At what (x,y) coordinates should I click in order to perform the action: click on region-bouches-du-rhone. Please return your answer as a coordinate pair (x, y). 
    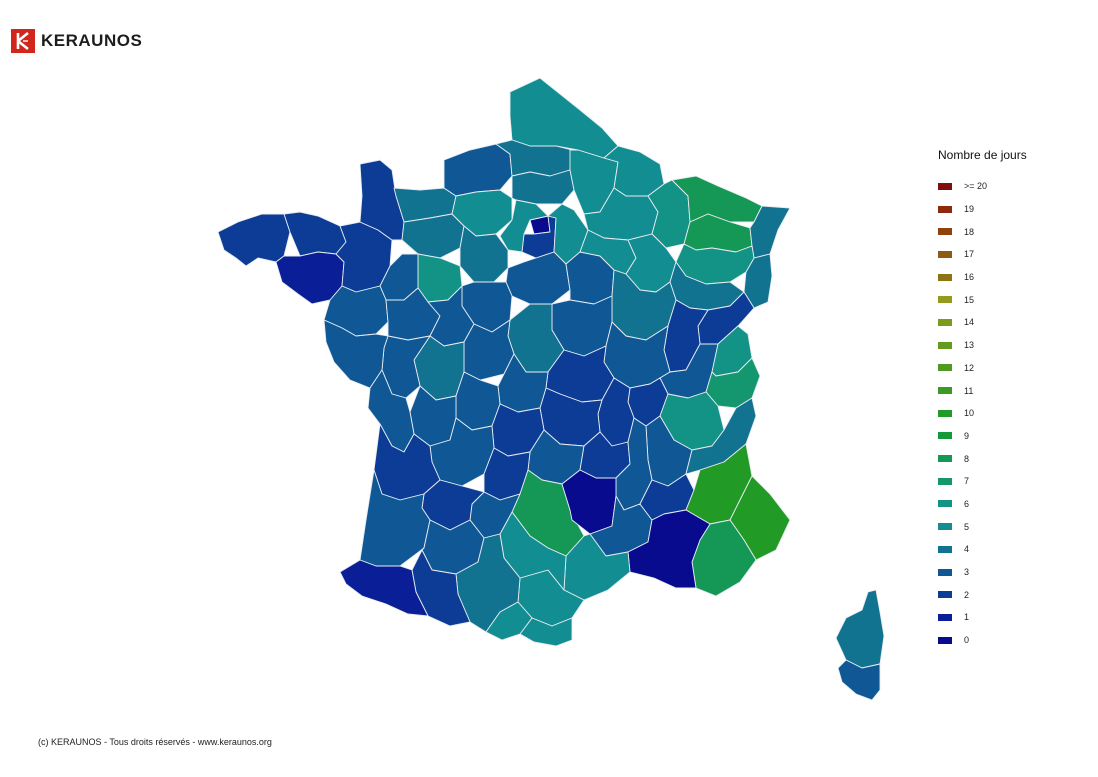
    Looking at the image, I should click on (669, 549).